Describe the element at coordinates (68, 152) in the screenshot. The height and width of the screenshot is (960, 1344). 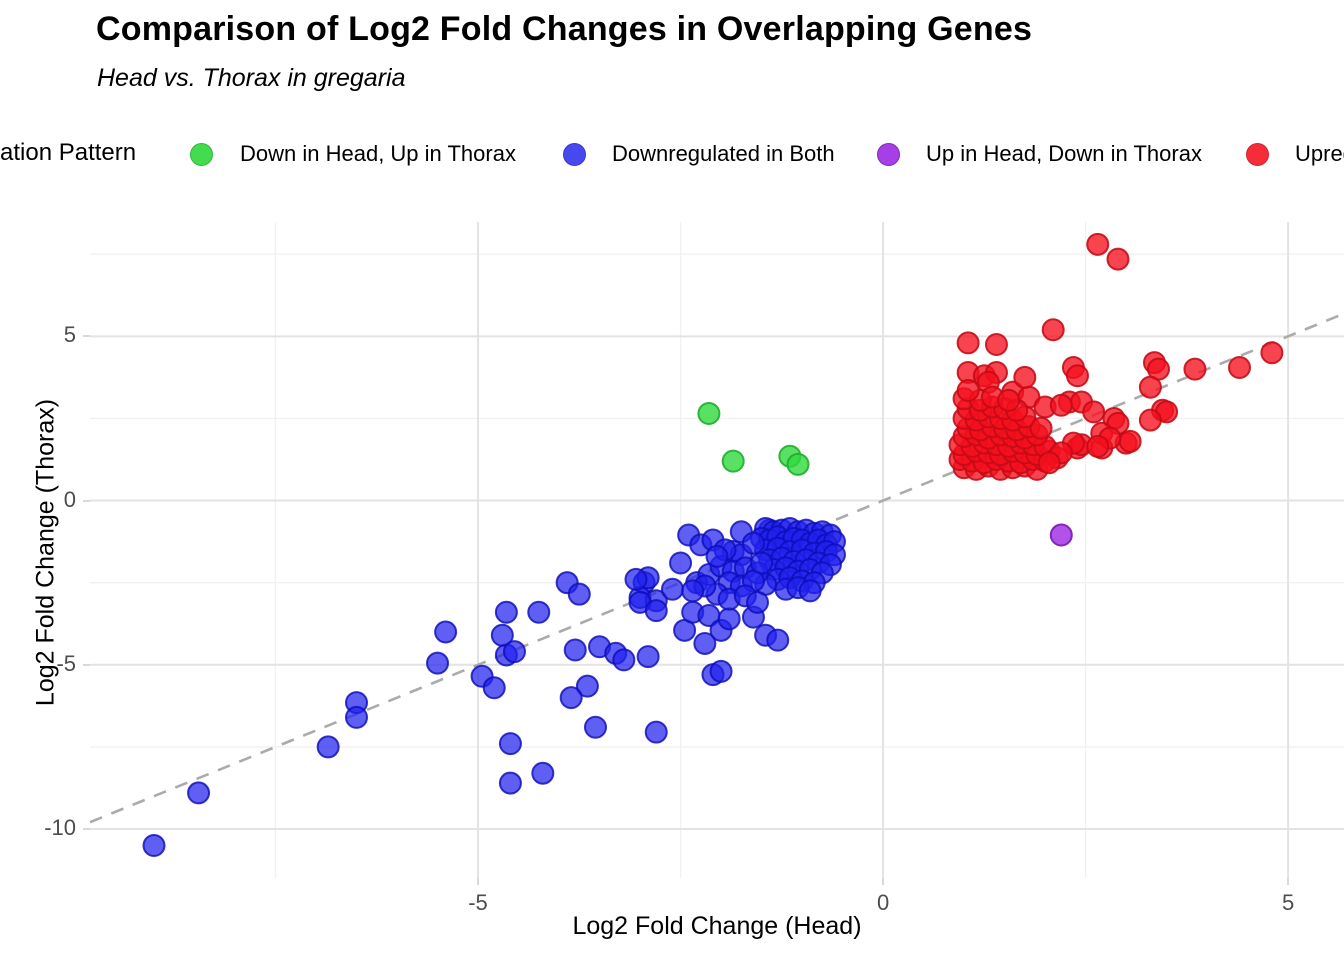
I see `legend-title: ation Pattern` at that location.